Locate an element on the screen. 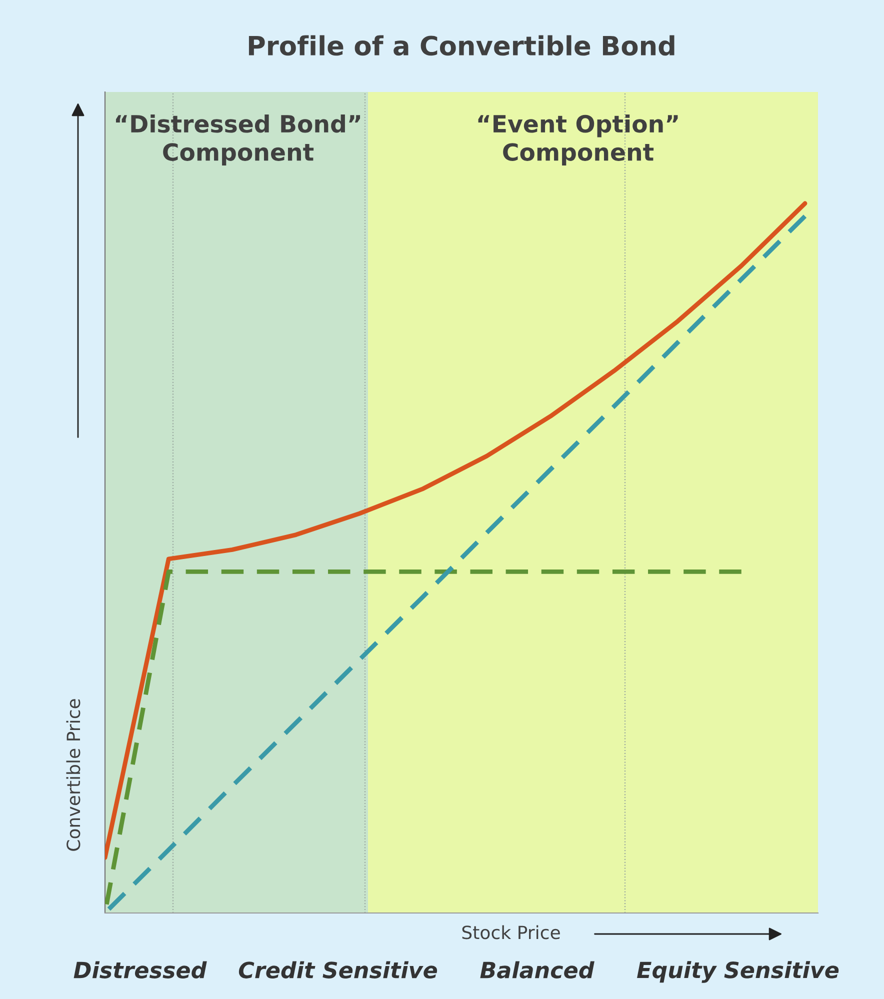 This screenshot has height=999, width=884. text: Balanced is located at coordinates (537, 969).